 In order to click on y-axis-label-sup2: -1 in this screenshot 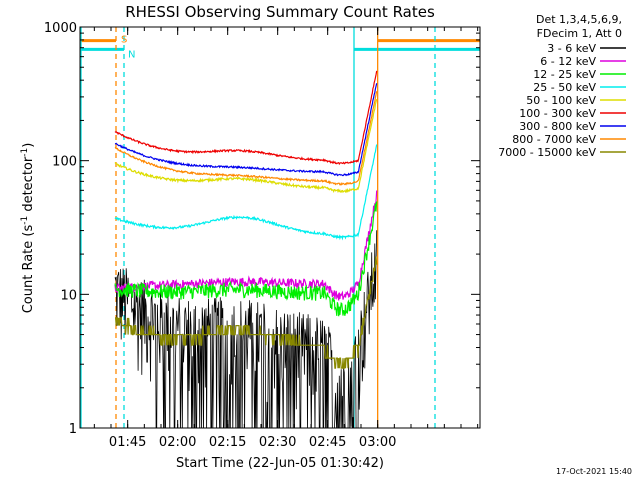, I will do `click(25, 152)`.